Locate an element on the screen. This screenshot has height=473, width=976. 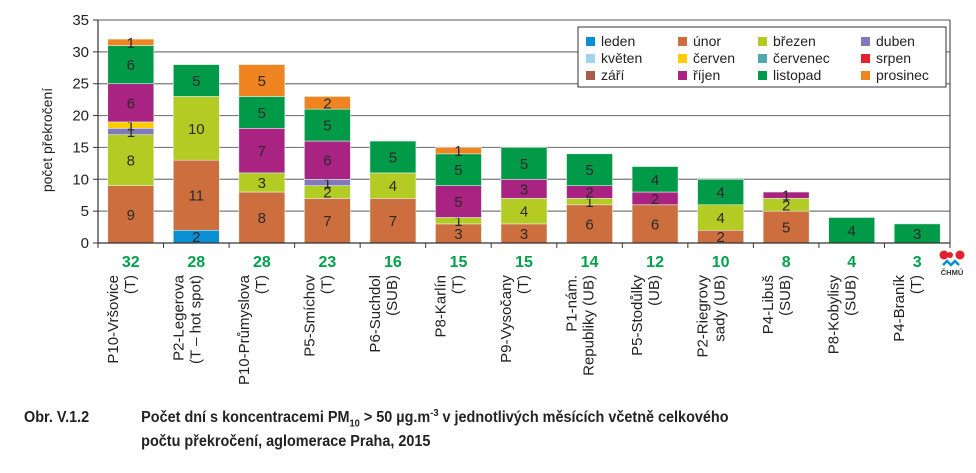
legend-label: listopad is located at coordinates (797, 75).